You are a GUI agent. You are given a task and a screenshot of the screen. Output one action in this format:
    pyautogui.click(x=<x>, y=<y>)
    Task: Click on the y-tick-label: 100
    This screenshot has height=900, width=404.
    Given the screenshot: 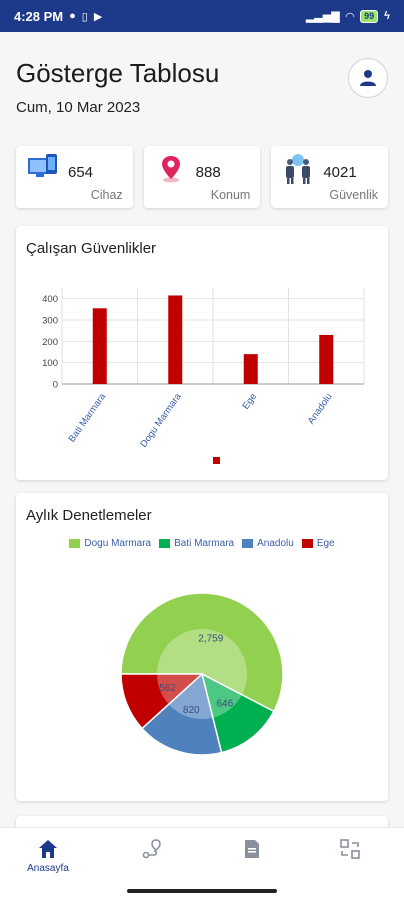 What is the action you would take?
    pyautogui.click(x=50, y=363)
    